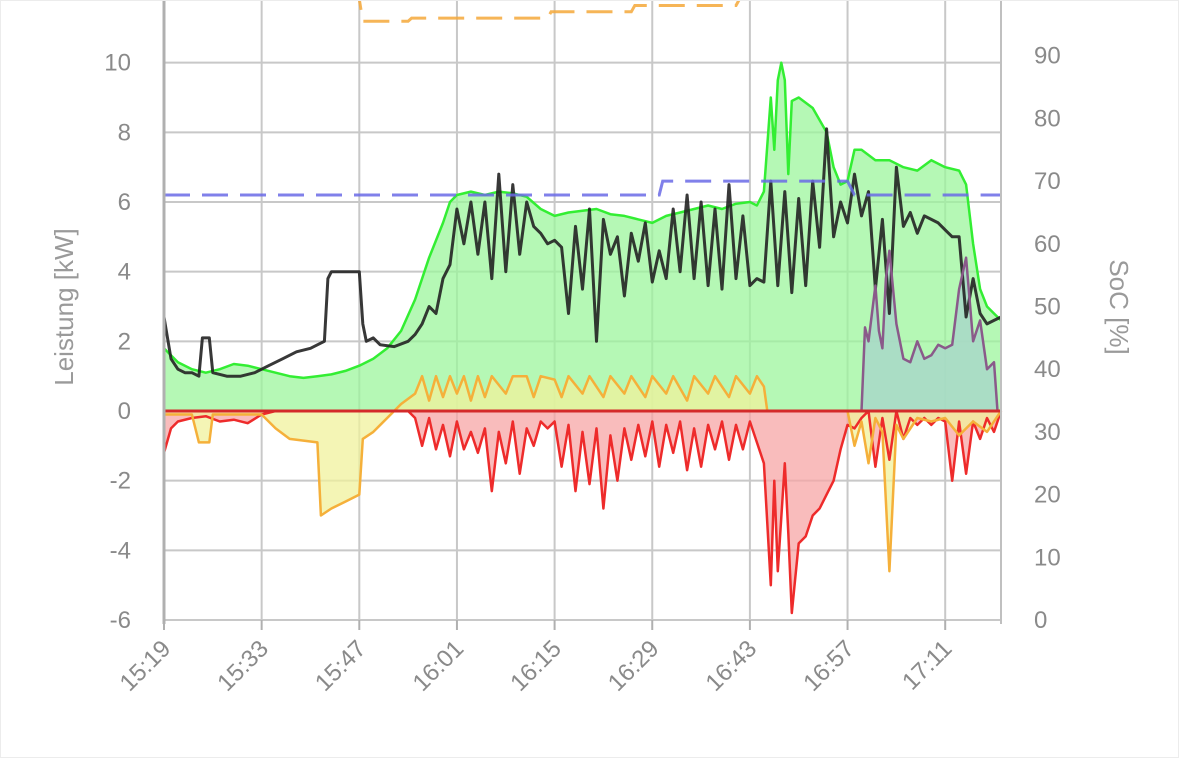 The width and height of the screenshot is (1179, 759). Describe the element at coordinates (582, 188) in the screenshot. I see `limit-line` at that location.